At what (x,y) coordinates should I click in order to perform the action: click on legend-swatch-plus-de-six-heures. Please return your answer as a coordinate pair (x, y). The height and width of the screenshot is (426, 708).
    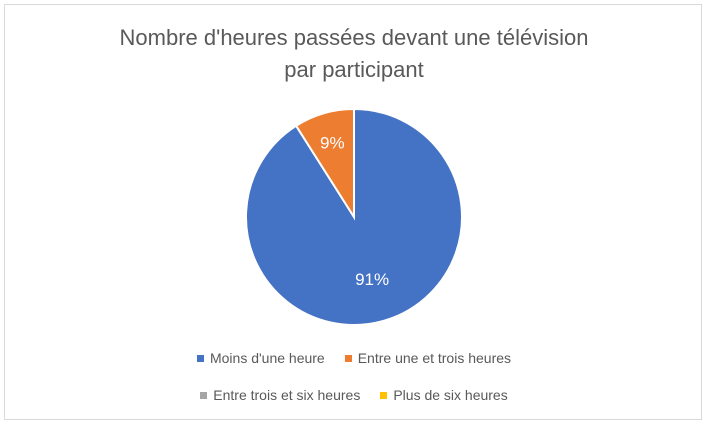
    Looking at the image, I should click on (384, 395).